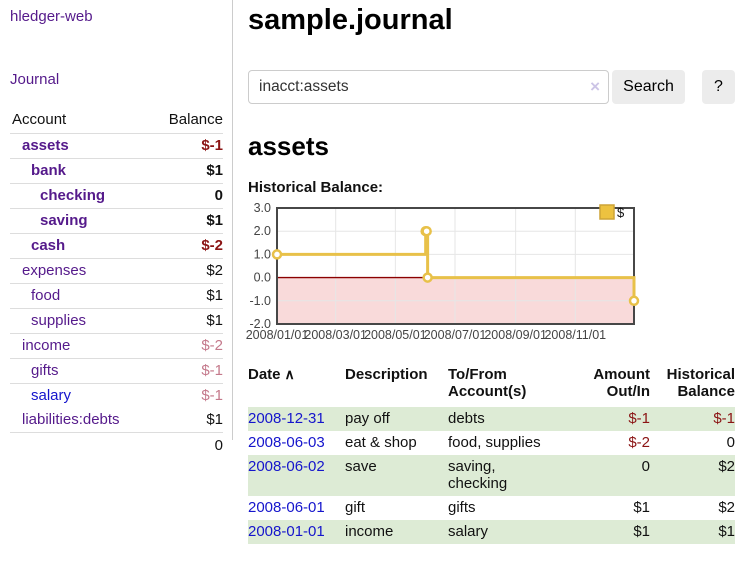  What do you see at coordinates (286, 531) in the screenshot?
I see `transaction-date-link: 2008-01-01` at bounding box center [286, 531].